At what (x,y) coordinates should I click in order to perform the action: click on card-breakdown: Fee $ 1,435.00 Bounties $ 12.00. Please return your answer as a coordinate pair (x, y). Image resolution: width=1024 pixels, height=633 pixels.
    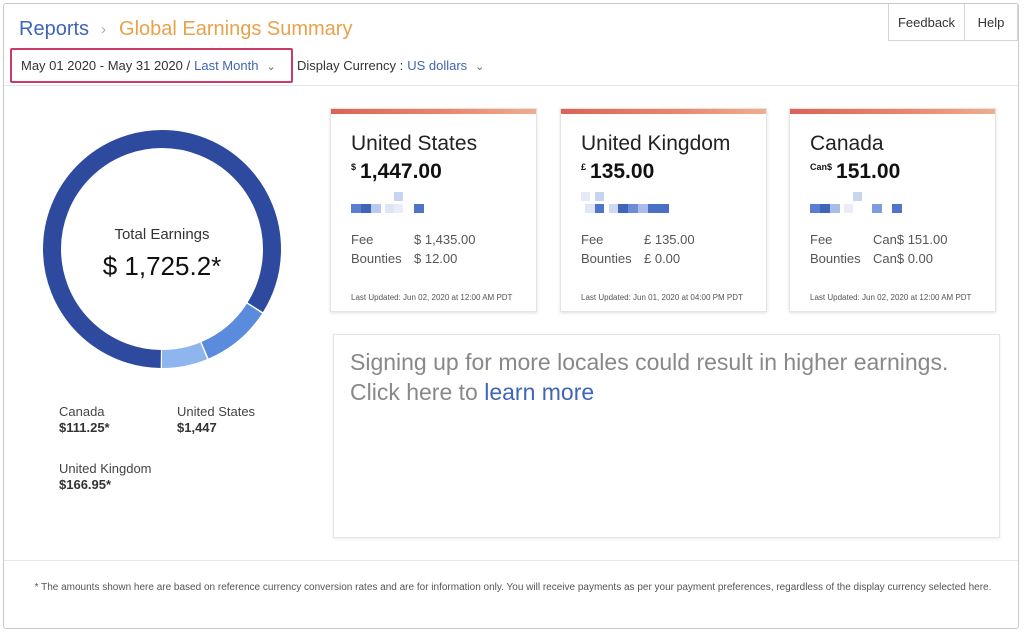
    Looking at the image, I should click on (413, 251).